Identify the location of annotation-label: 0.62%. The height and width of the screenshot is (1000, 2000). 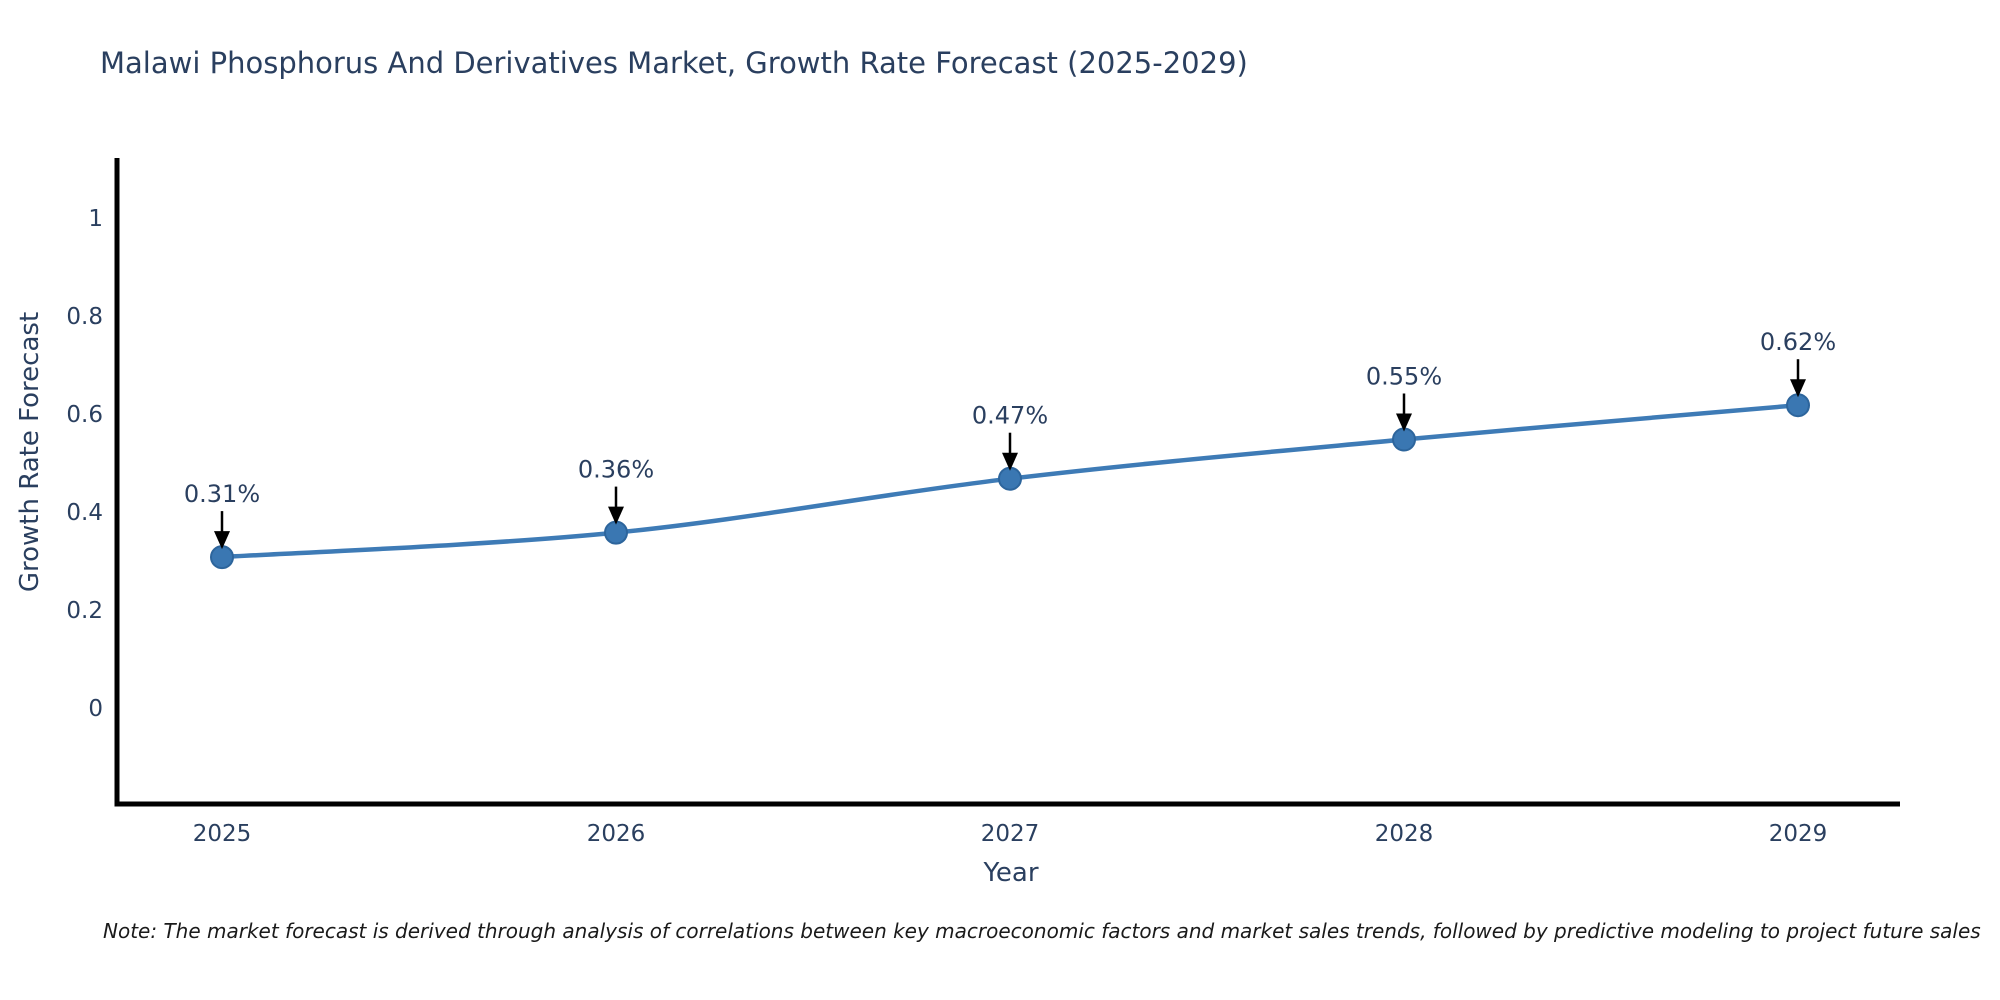
(1798, 342).